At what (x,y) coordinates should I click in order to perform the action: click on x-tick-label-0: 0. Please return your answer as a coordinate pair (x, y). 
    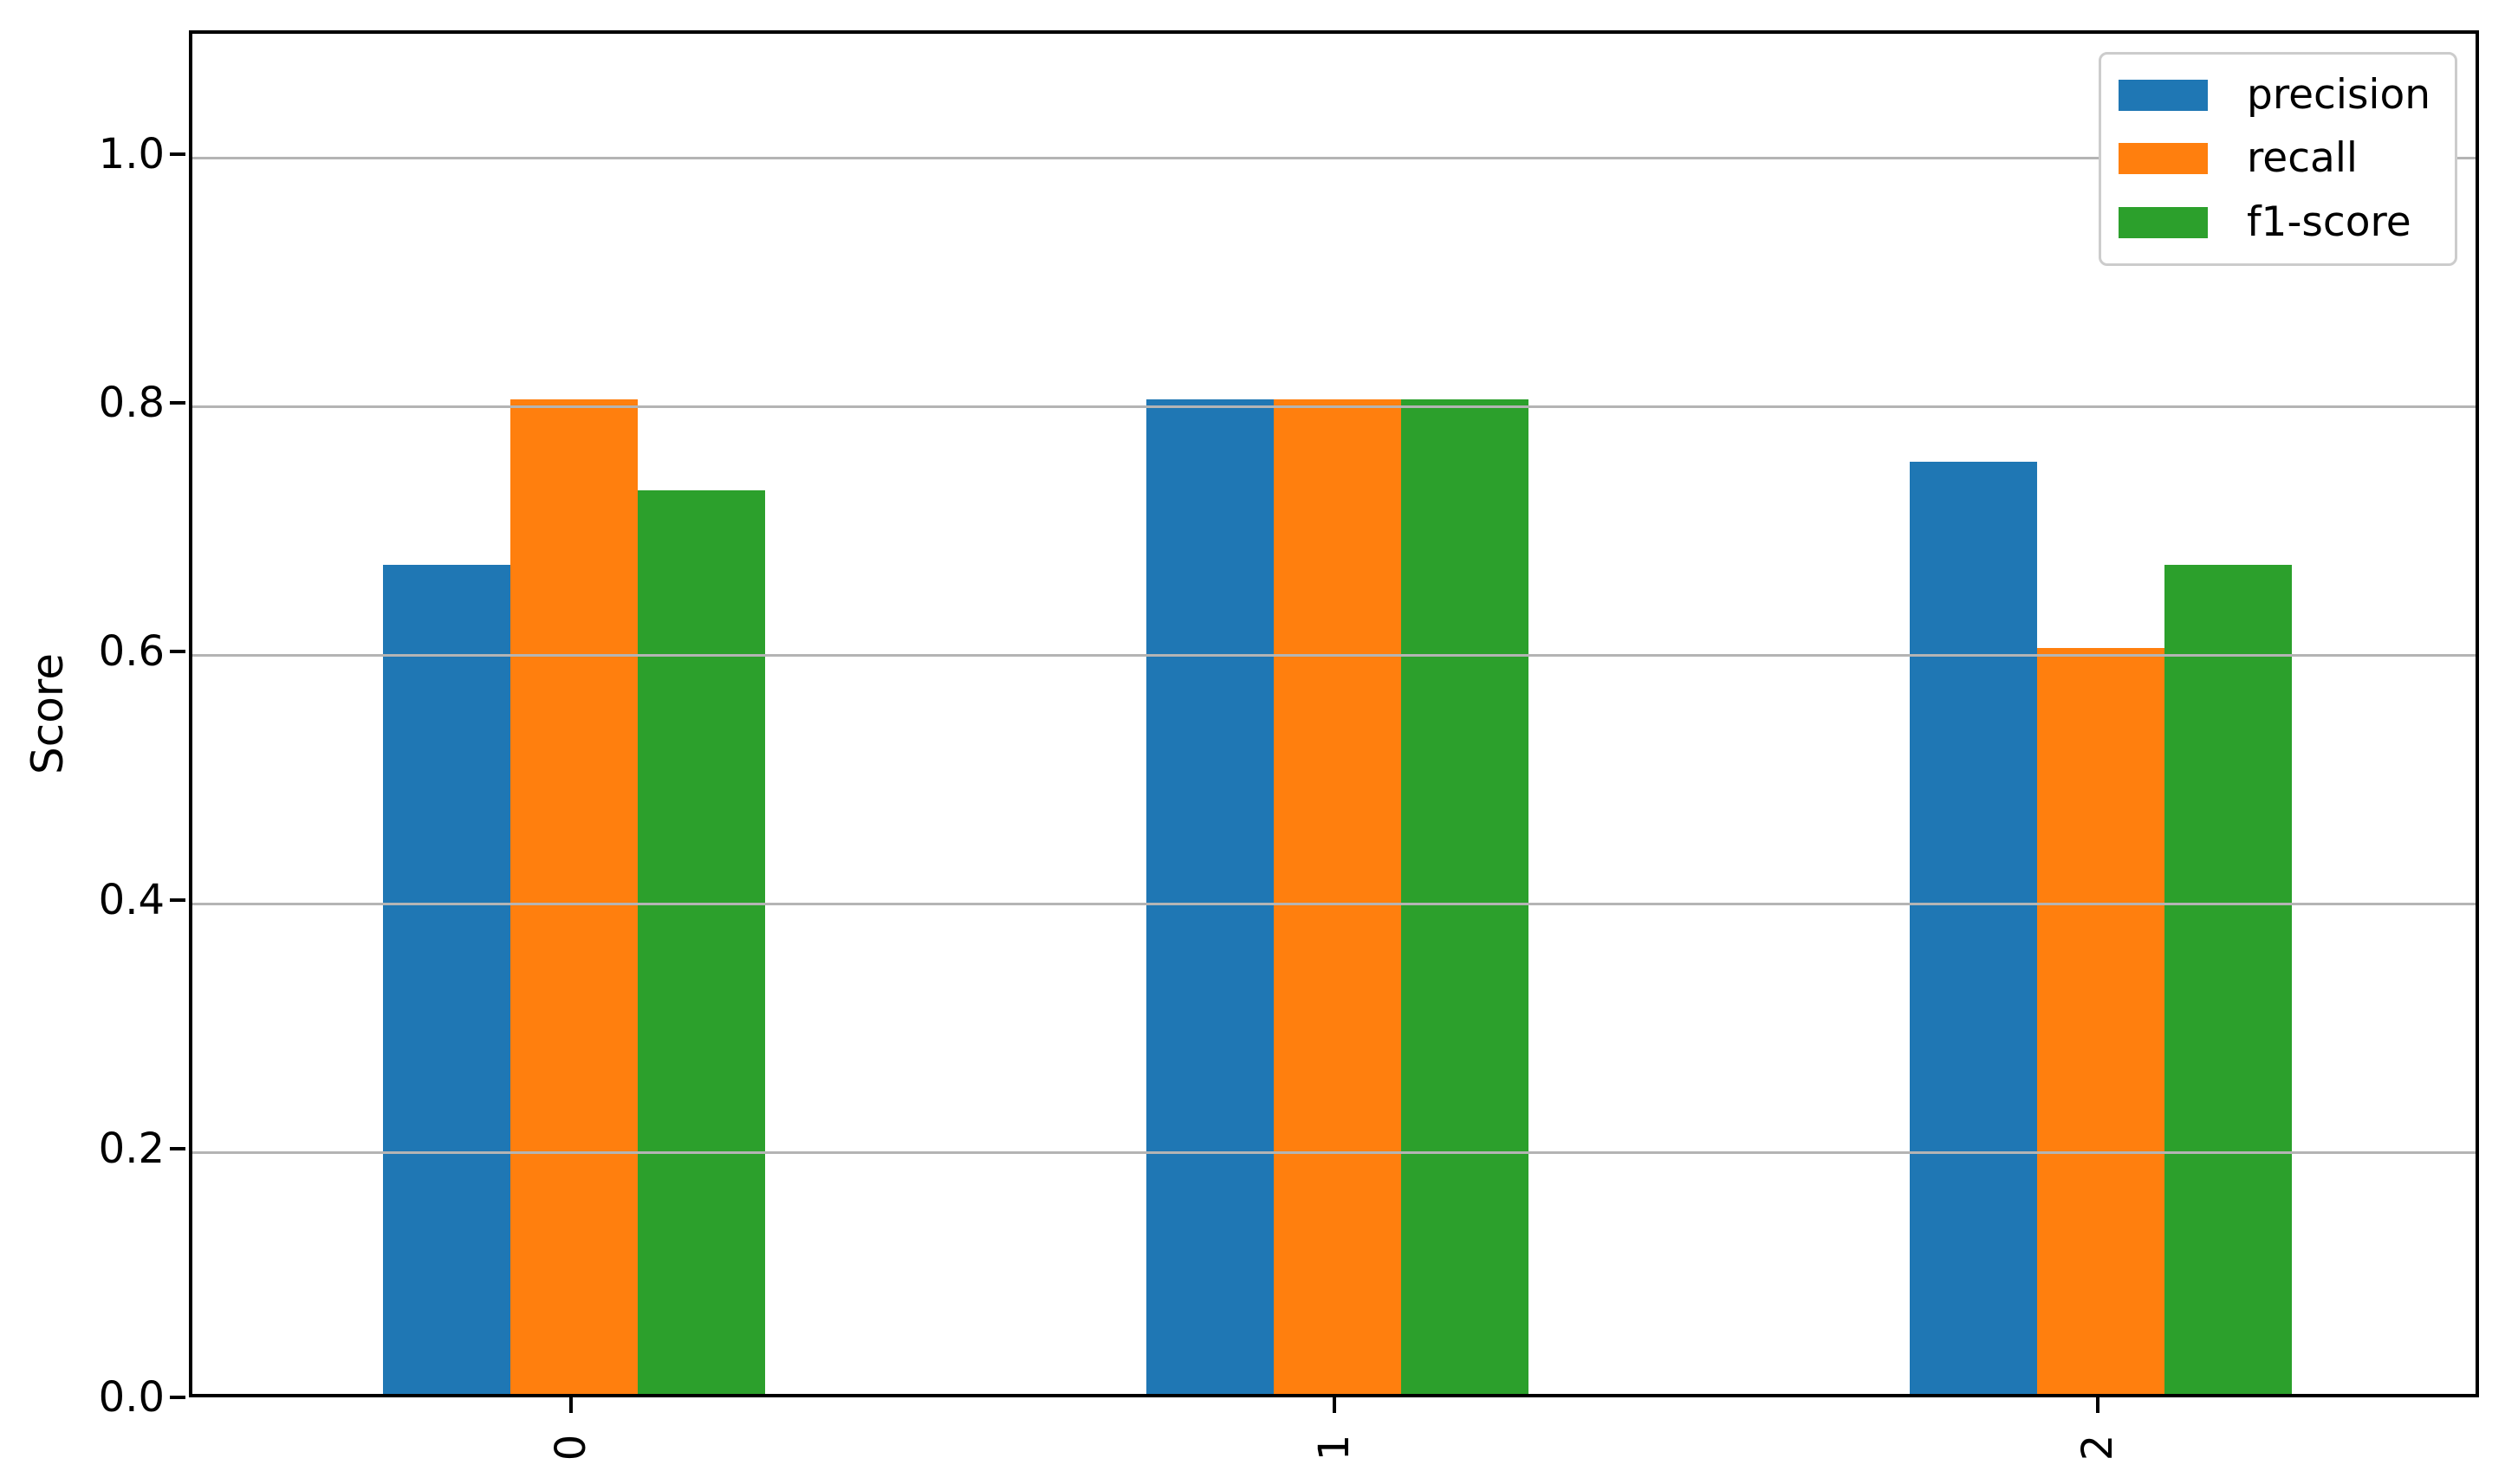
    Looking at the image, I should click on (570, 1447).